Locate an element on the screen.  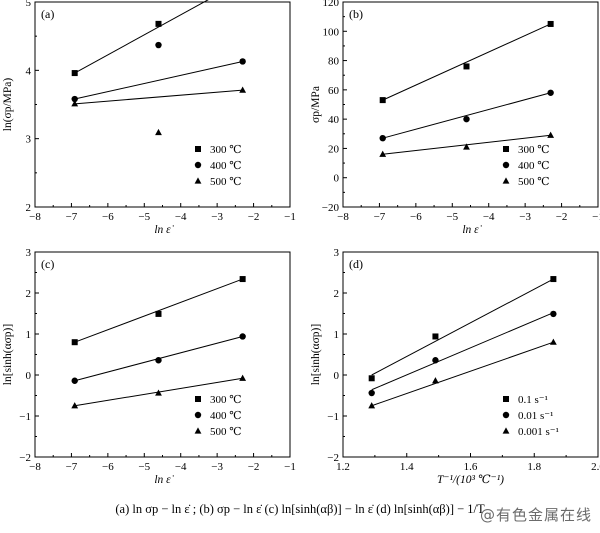
y-tick-label: 20 is located at coordinates (334, 149).